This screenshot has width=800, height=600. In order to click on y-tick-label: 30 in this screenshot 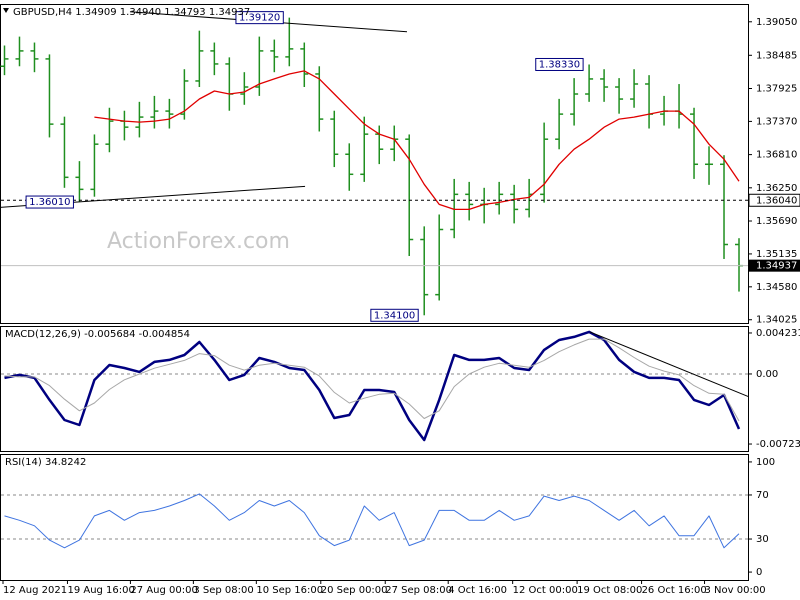, I will do `click(762, 539)`.